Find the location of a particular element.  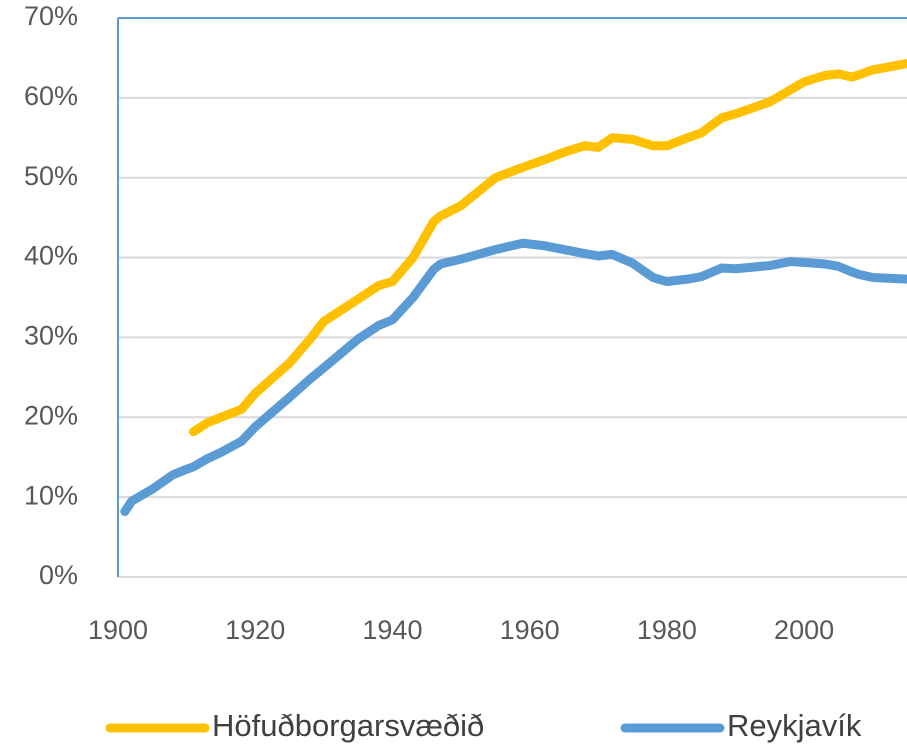

x-tick-label: 1920 is located at coordinates (255, 630).